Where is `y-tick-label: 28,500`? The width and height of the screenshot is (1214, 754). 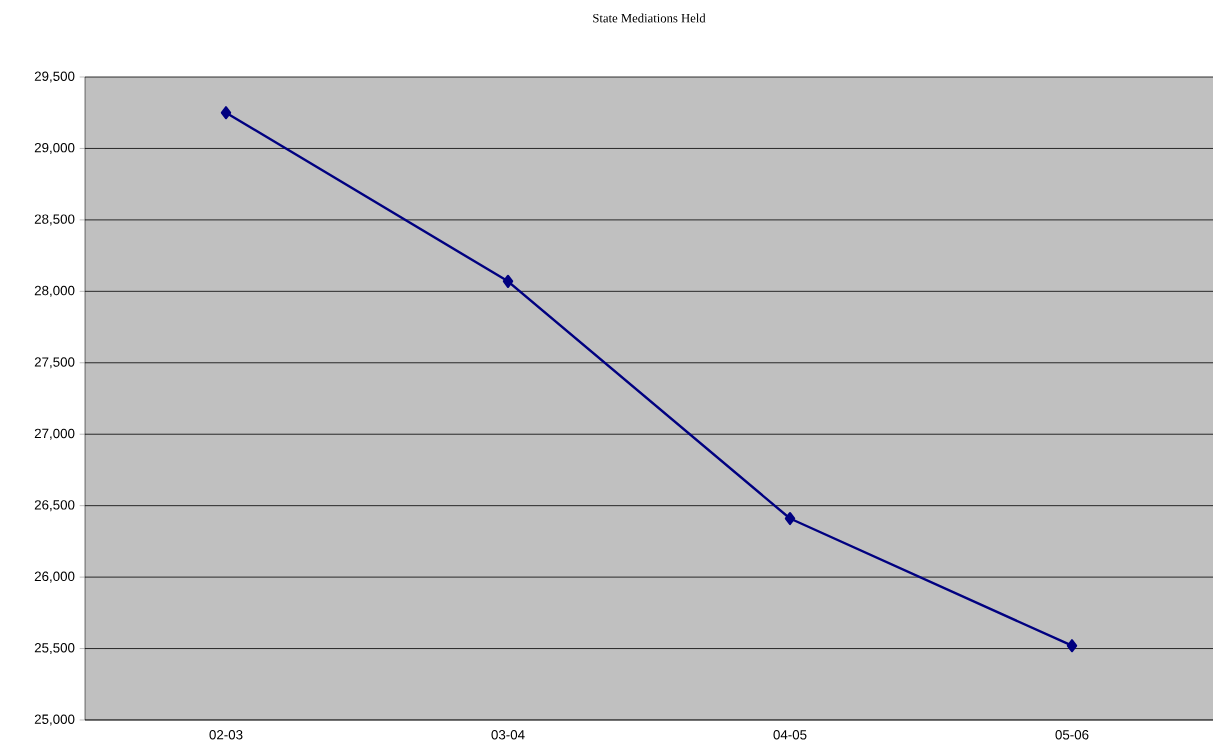 y-tick-label: 28,500 is located at coordinates (54, 220).